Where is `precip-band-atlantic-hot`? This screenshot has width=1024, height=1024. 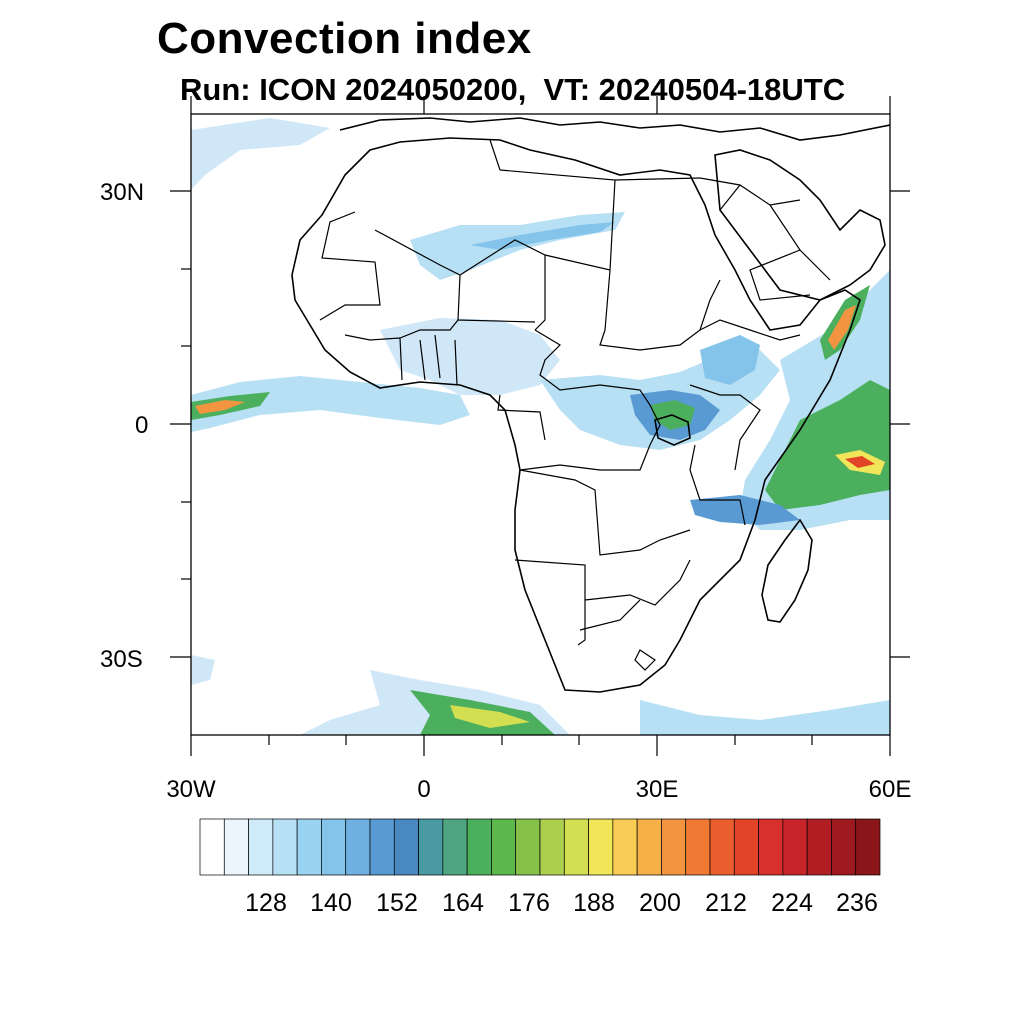
precip-band-atlantic-hot is located at coordinates (220, 407).